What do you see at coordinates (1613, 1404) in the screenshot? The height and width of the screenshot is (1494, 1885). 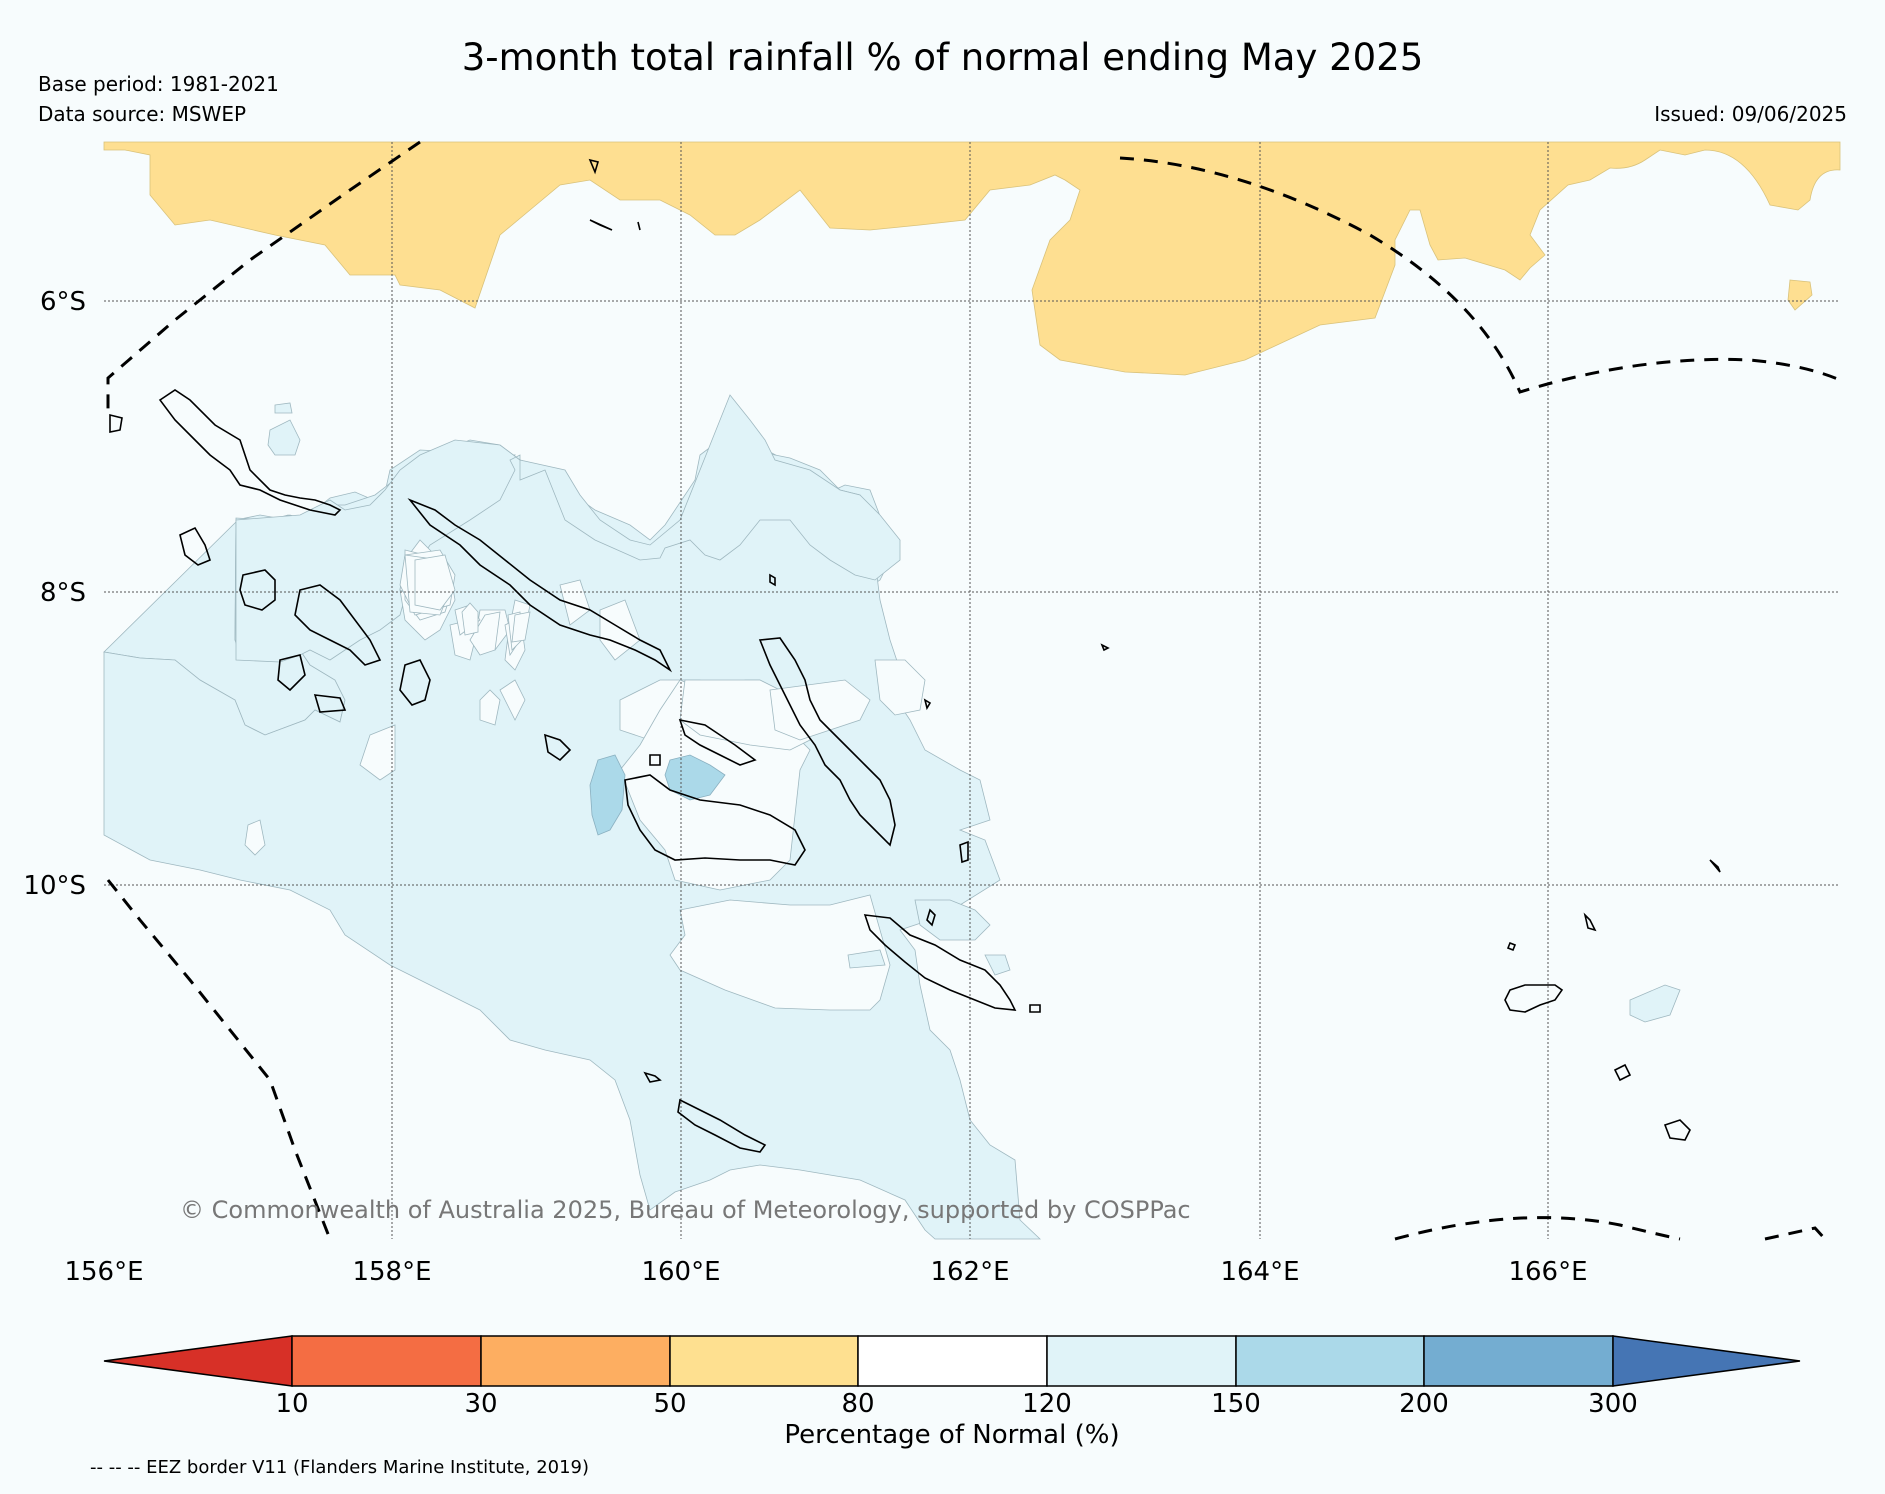 I see `cb-tick-300: 300` at bounding box center [1613, 1404].